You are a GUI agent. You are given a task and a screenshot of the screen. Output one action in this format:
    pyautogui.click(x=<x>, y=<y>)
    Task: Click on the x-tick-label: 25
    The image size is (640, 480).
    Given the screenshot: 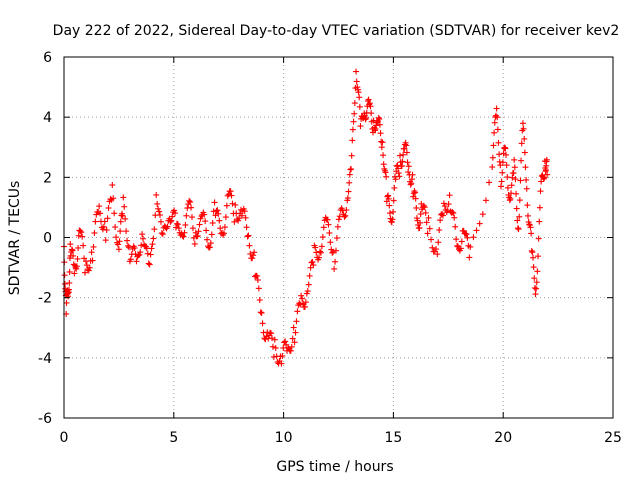 What is the action you would take?
    pyautogui.click(x=613, y=438)
    